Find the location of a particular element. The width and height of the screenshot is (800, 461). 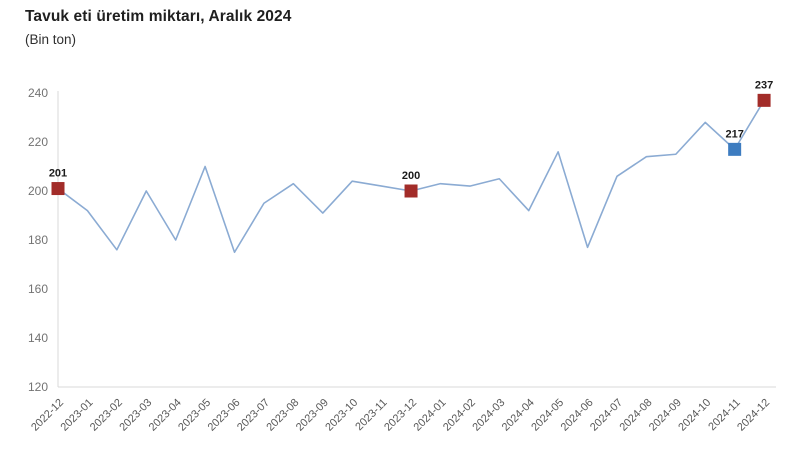

y-tick-label: 160 is located at coordinates (38, 289).